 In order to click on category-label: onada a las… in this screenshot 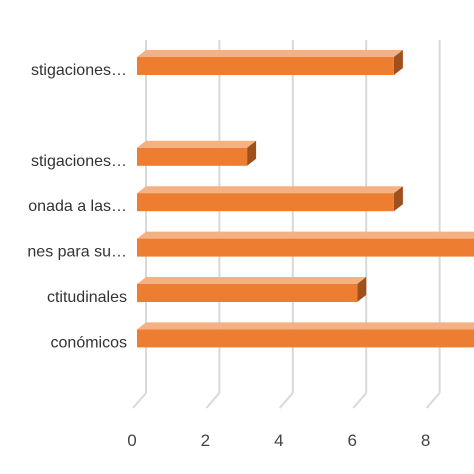, I will do `click(77, 206)`.